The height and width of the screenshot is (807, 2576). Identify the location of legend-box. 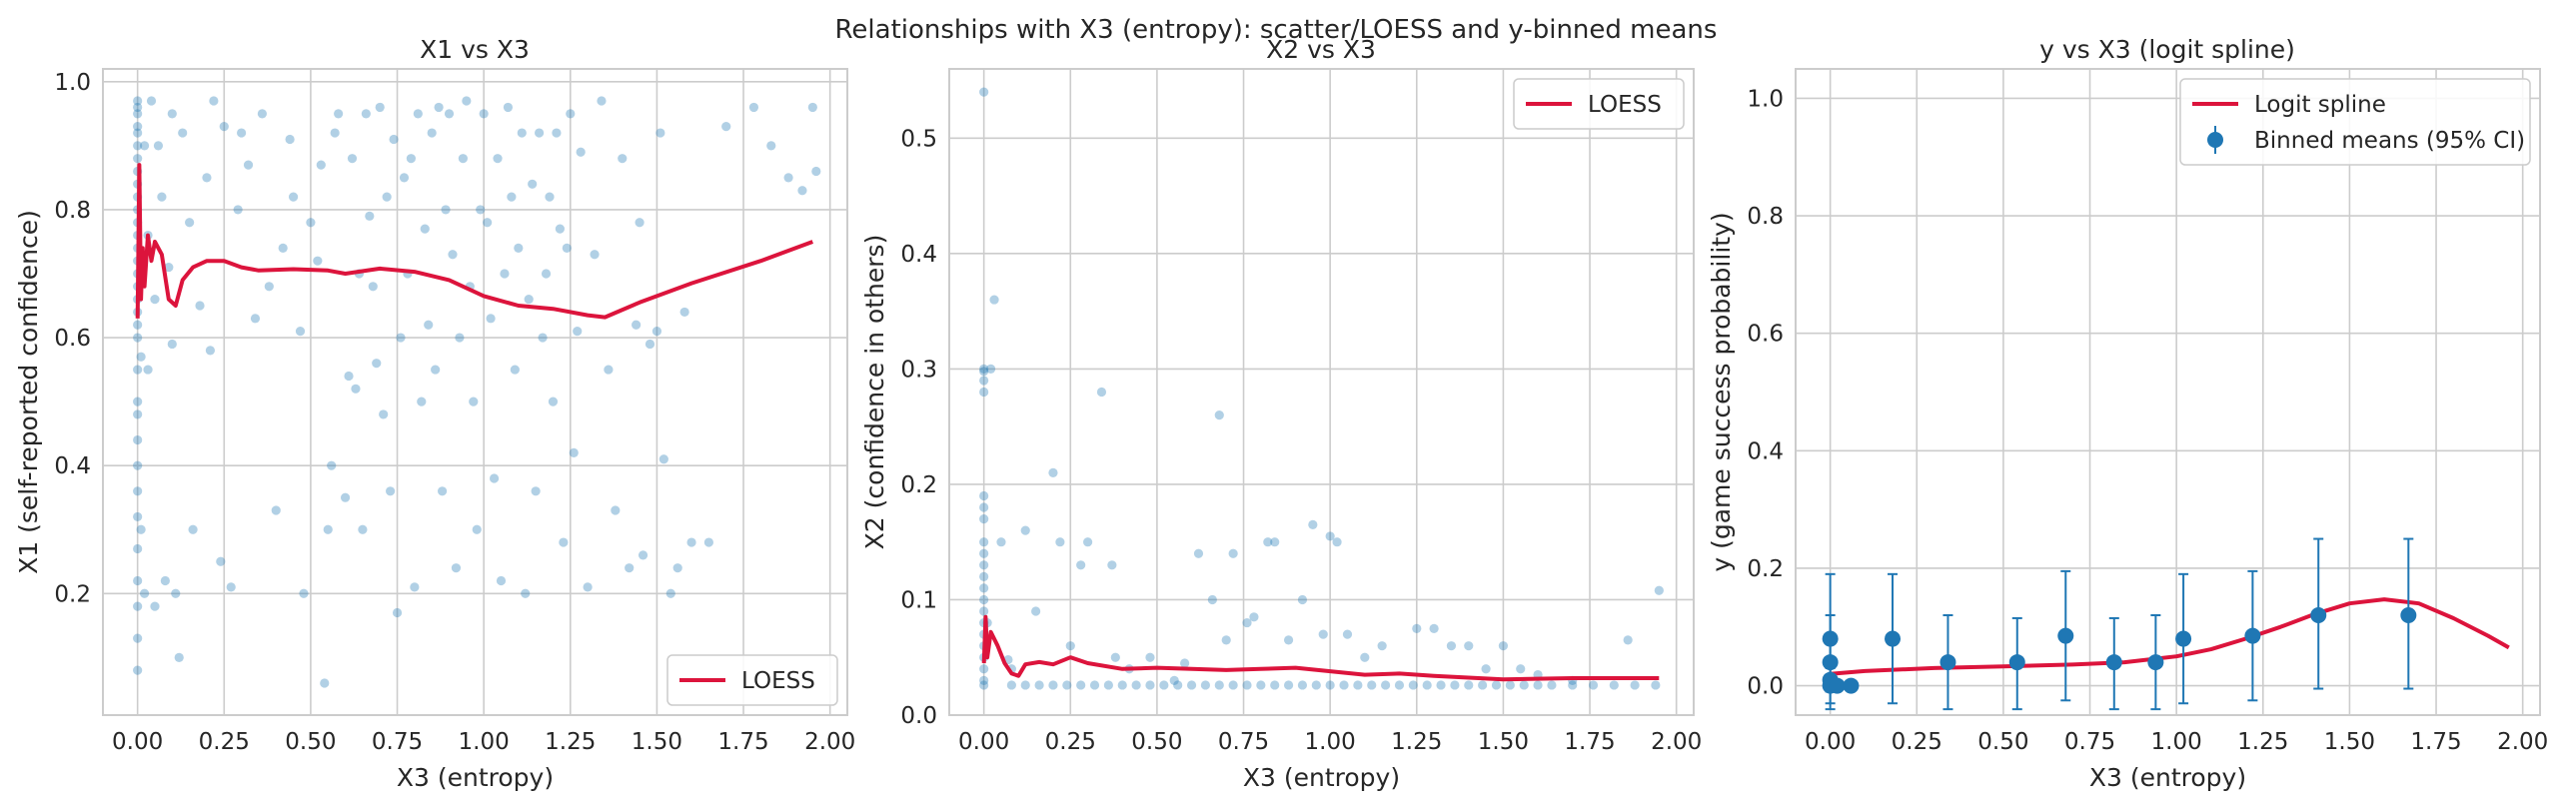
(2355, 122).